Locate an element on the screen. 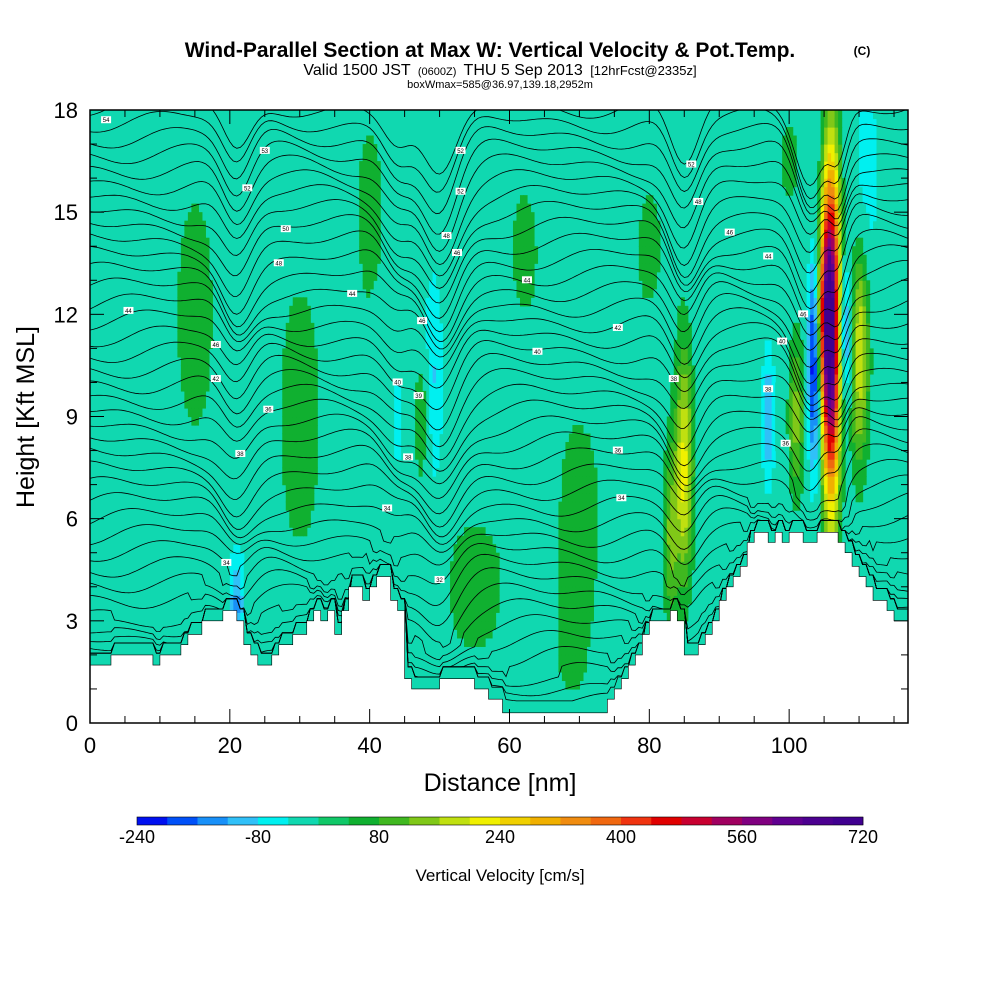 Image resolution: width=1000 pixels, height=1000 pixels. y-tick-label: 6 is located at coordinates (72, 519).